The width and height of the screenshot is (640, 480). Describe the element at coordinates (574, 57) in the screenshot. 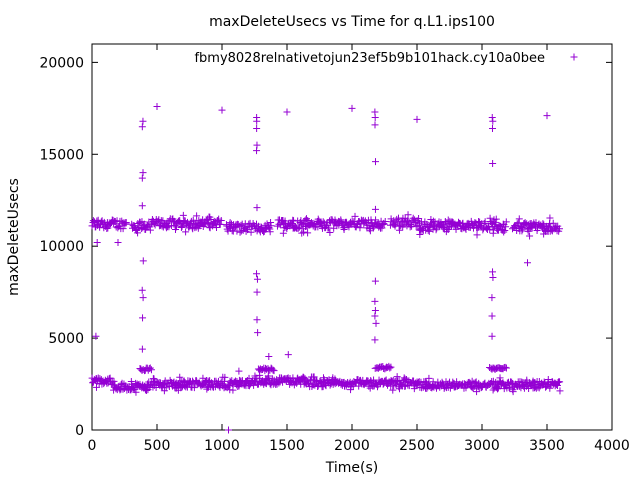

I see `legend-marker` at that location.